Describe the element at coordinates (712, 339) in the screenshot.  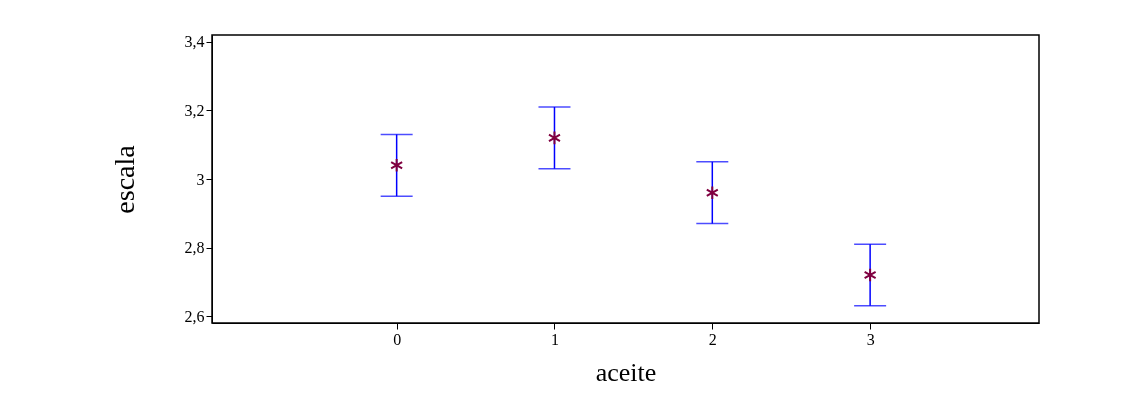
I see `x-tick-label: 2` at that location.